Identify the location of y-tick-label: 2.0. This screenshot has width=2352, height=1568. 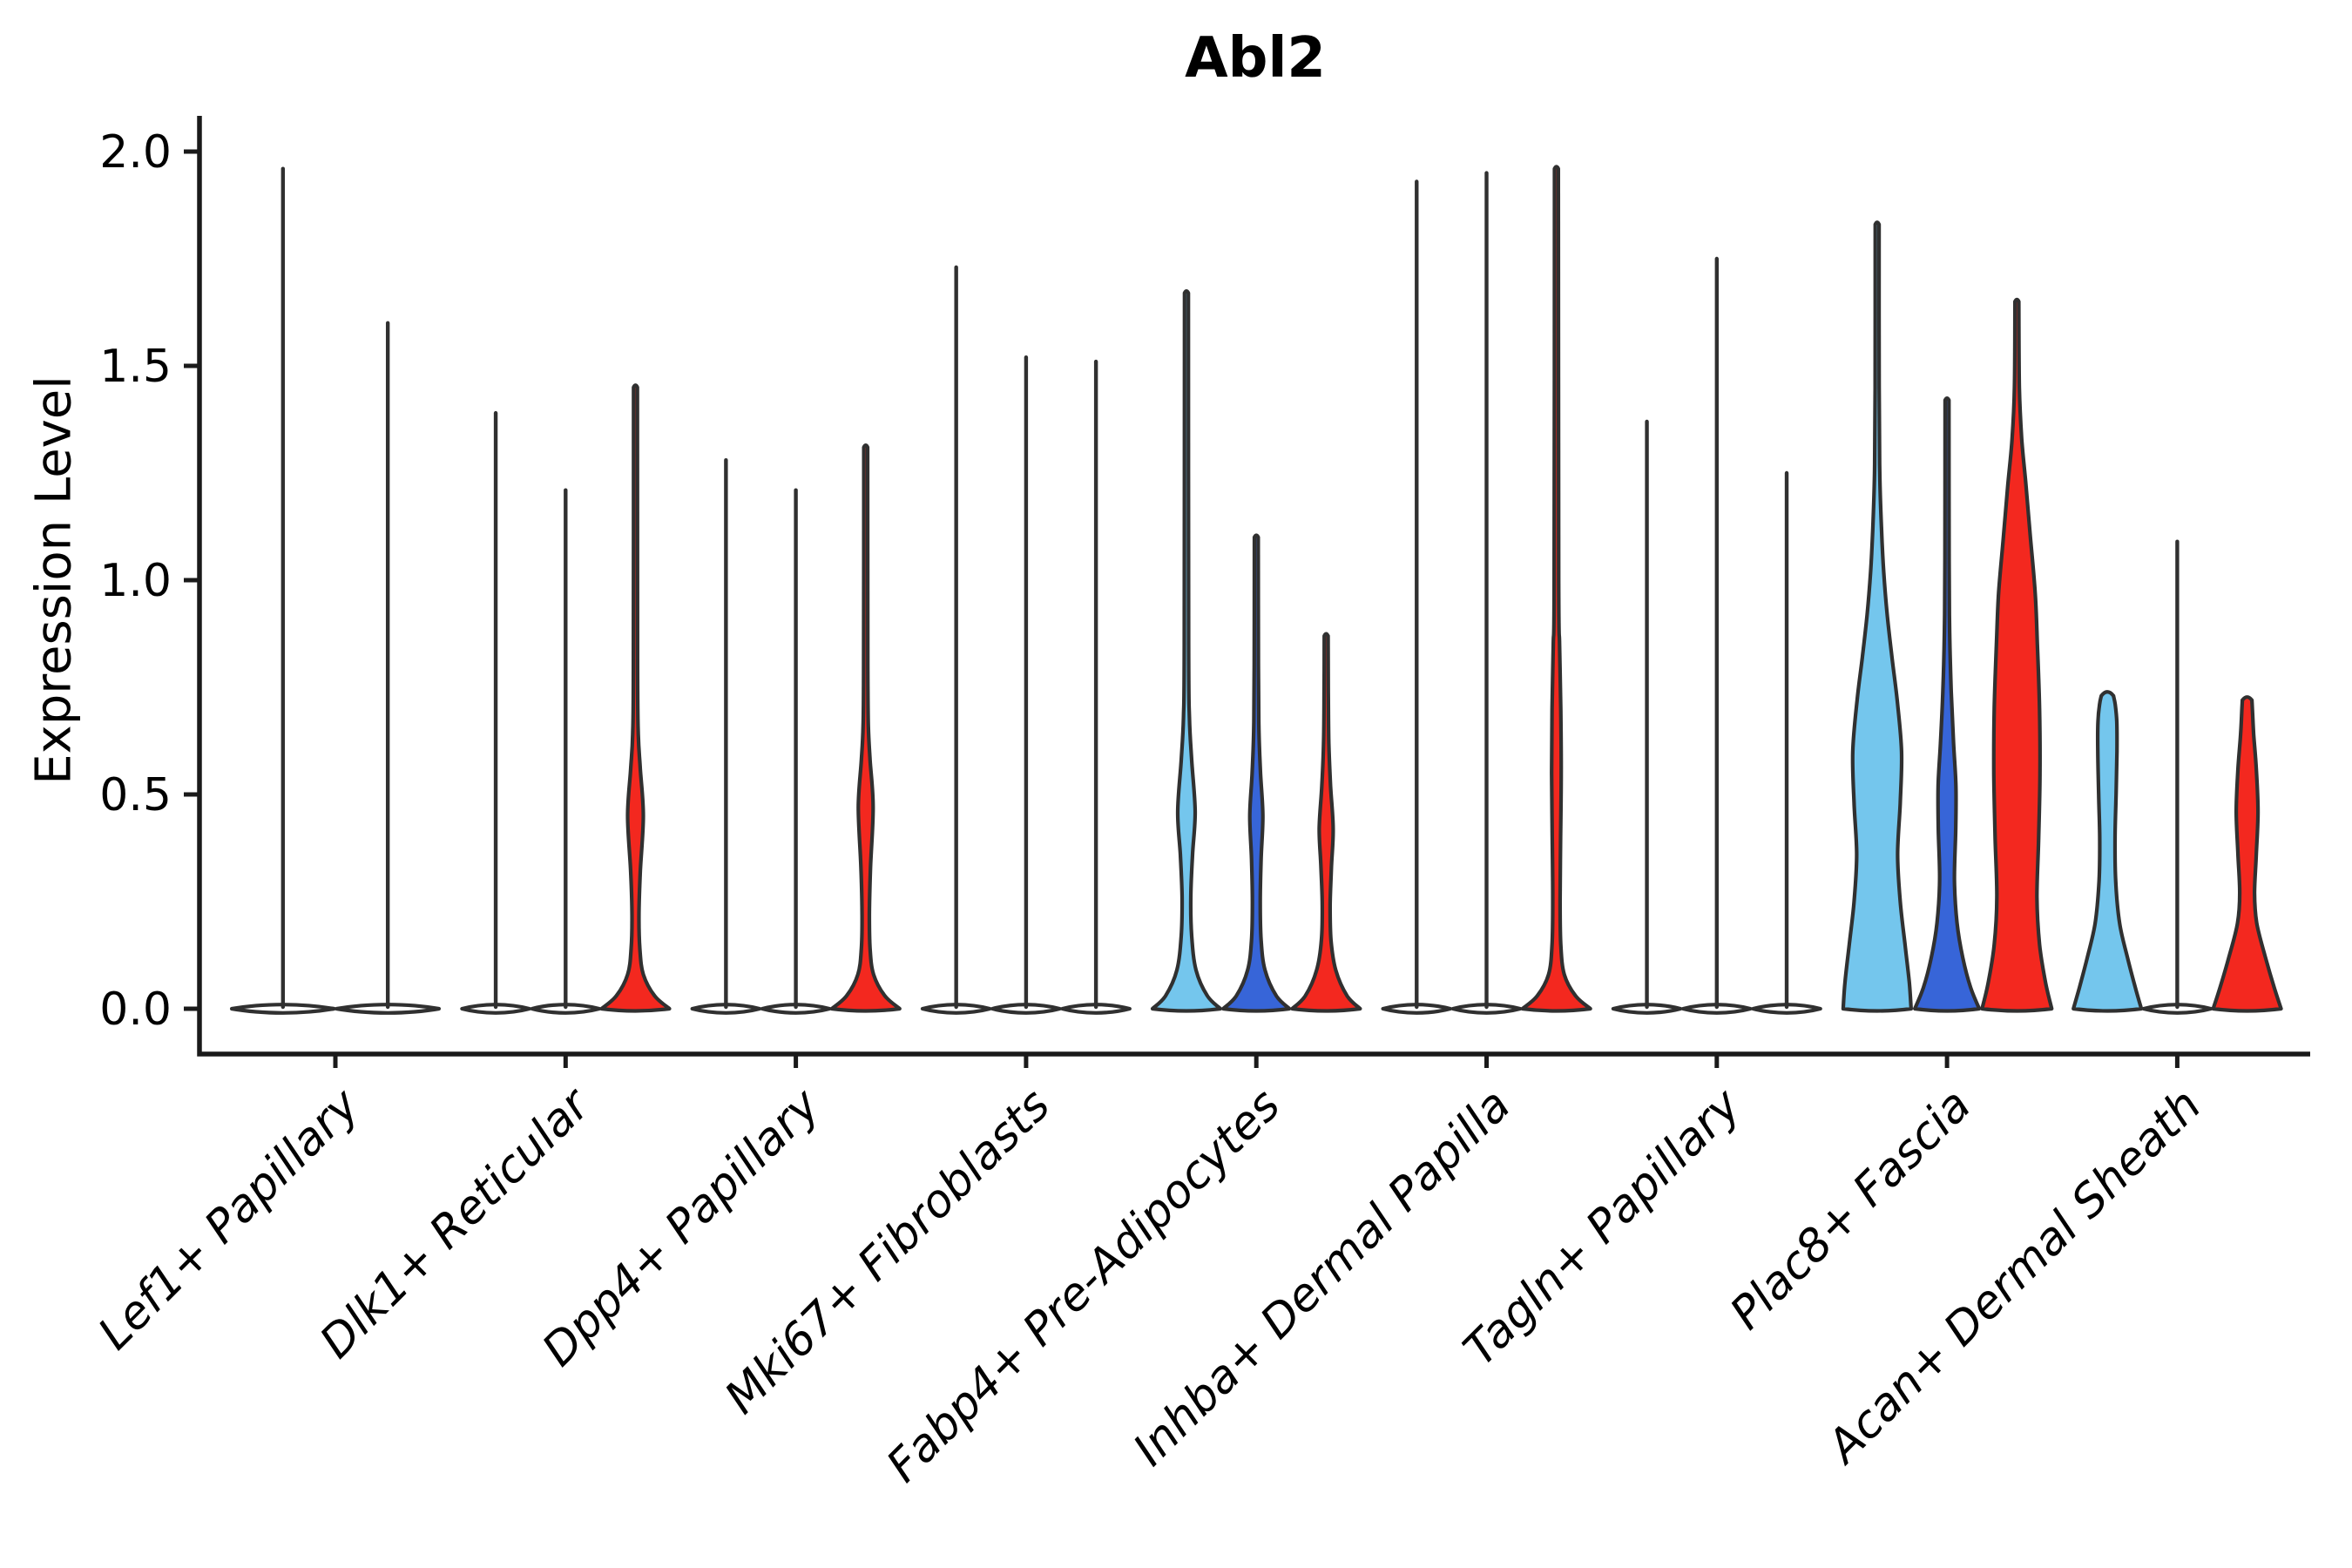
(135, 152).